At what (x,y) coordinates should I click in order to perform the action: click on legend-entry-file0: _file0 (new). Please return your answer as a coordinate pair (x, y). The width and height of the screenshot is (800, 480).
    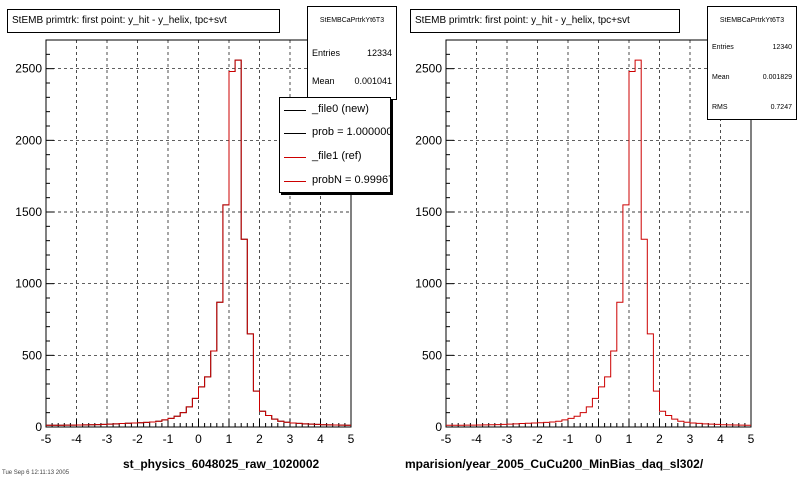
    Looking at the image, I should click on (335, 111).